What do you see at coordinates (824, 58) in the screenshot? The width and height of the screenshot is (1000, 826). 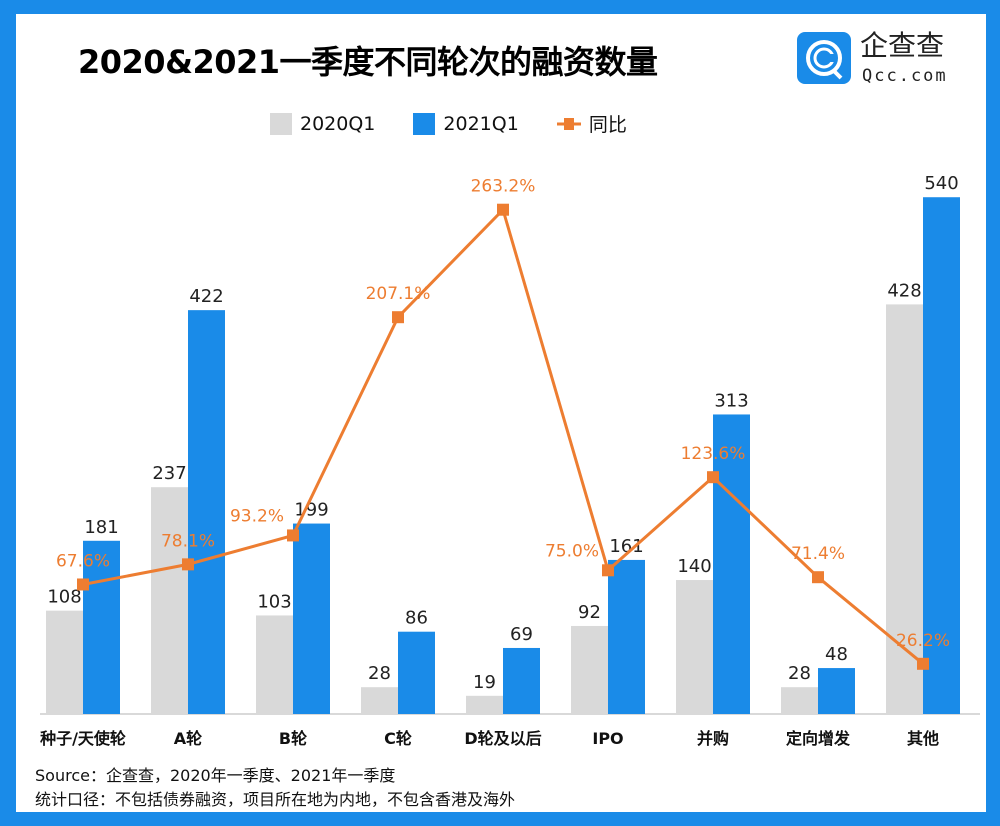 I see `qcc-logo-icon` at bounding box center [824, 58].